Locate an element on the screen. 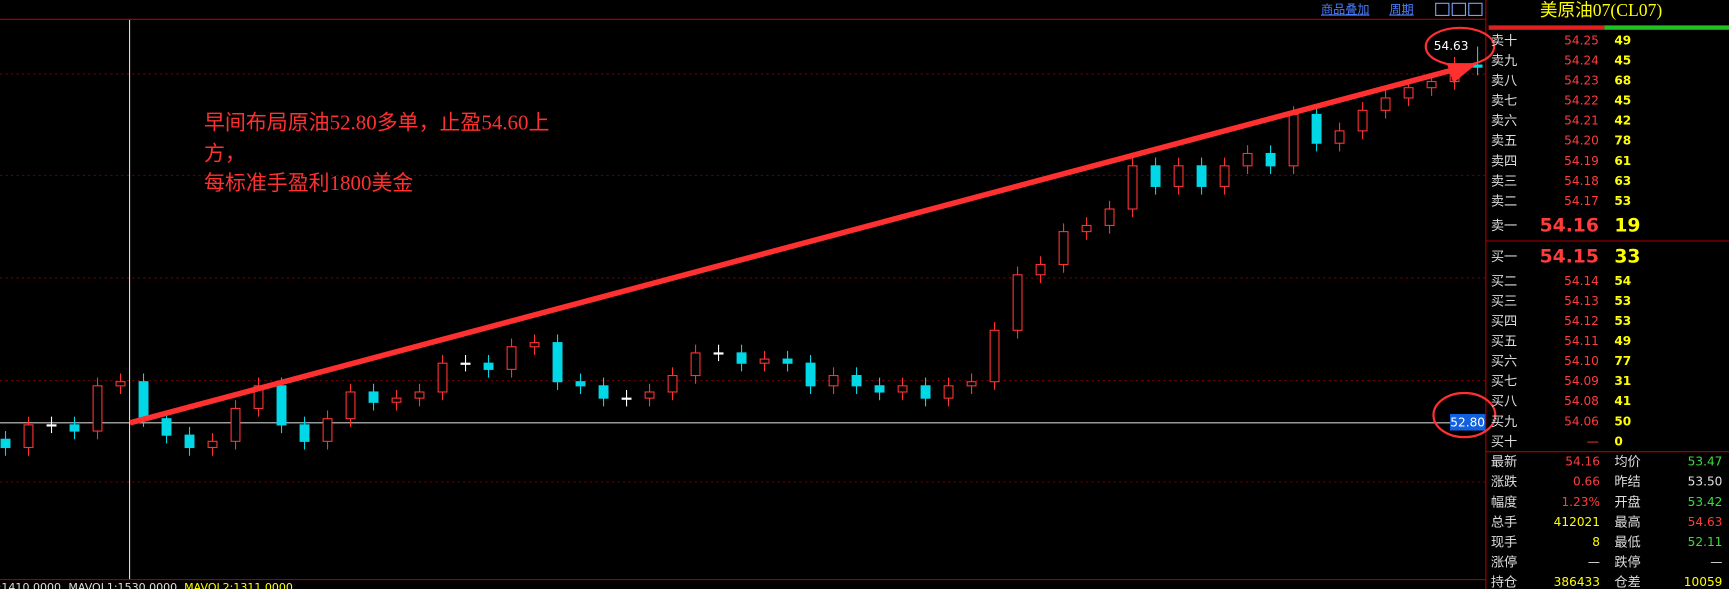 This screenshot has width=1729, height=589. entry-price-box is located at coordinates (1468, 422).